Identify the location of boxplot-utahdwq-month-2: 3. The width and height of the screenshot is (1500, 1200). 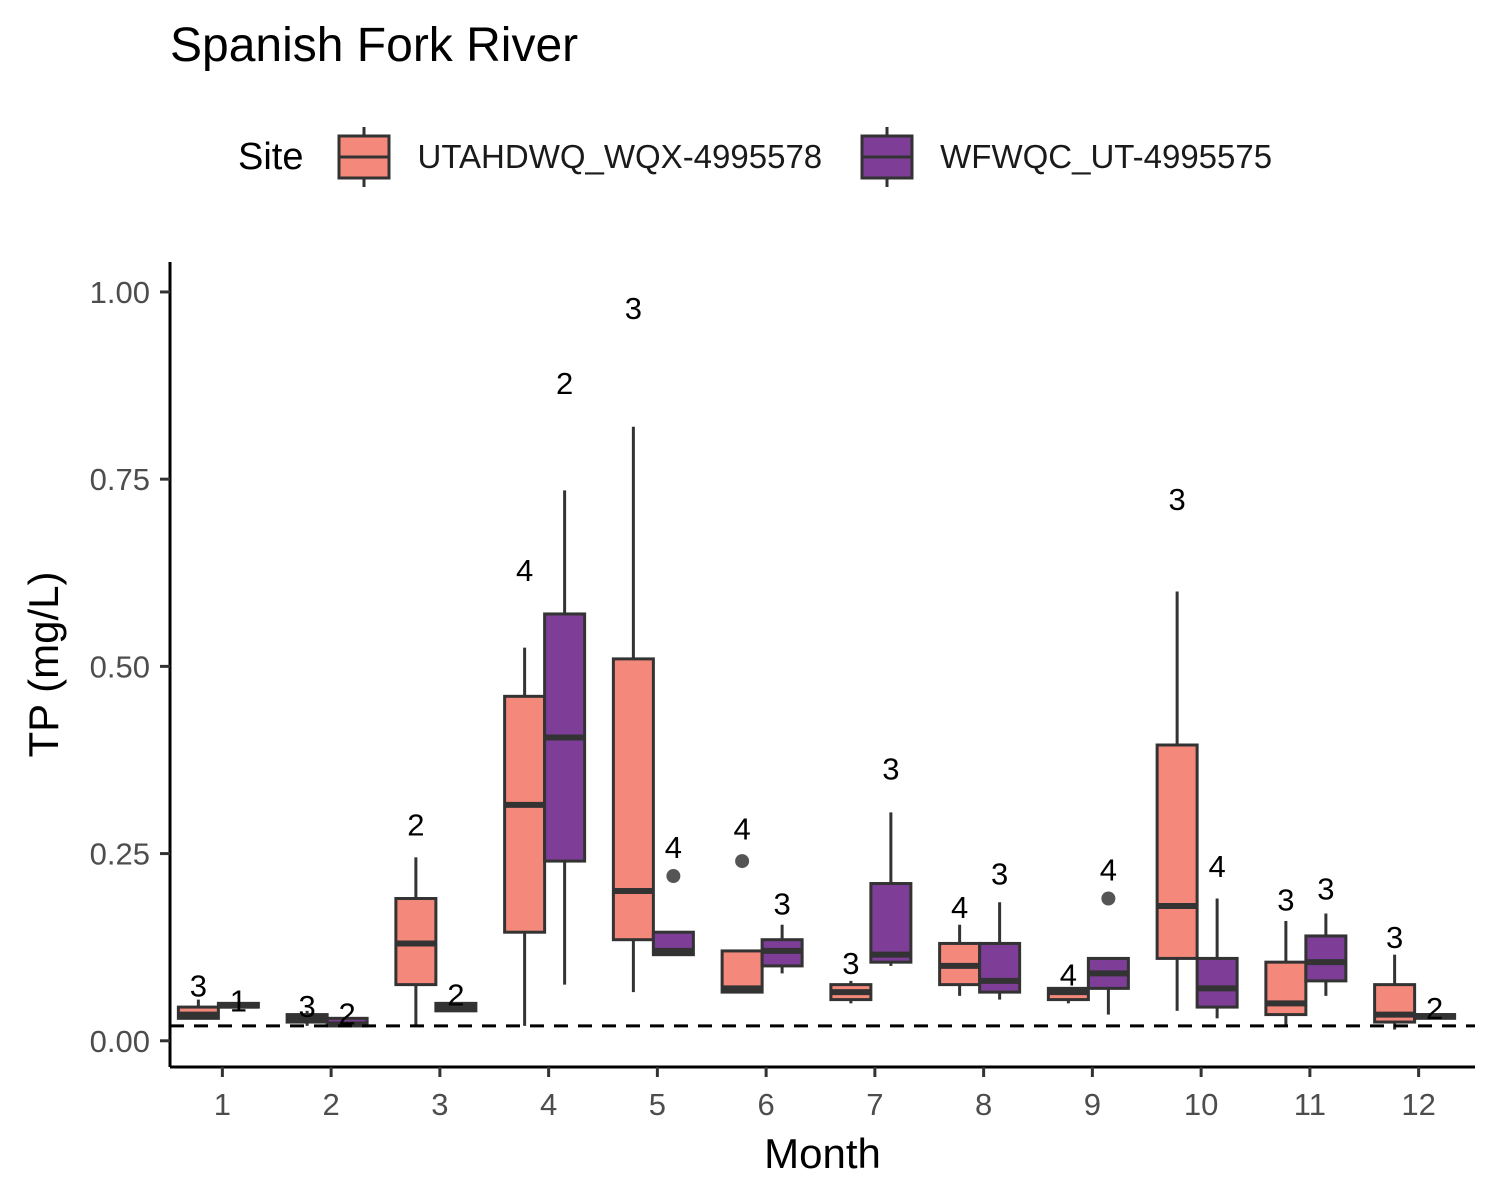
(307, 1007).